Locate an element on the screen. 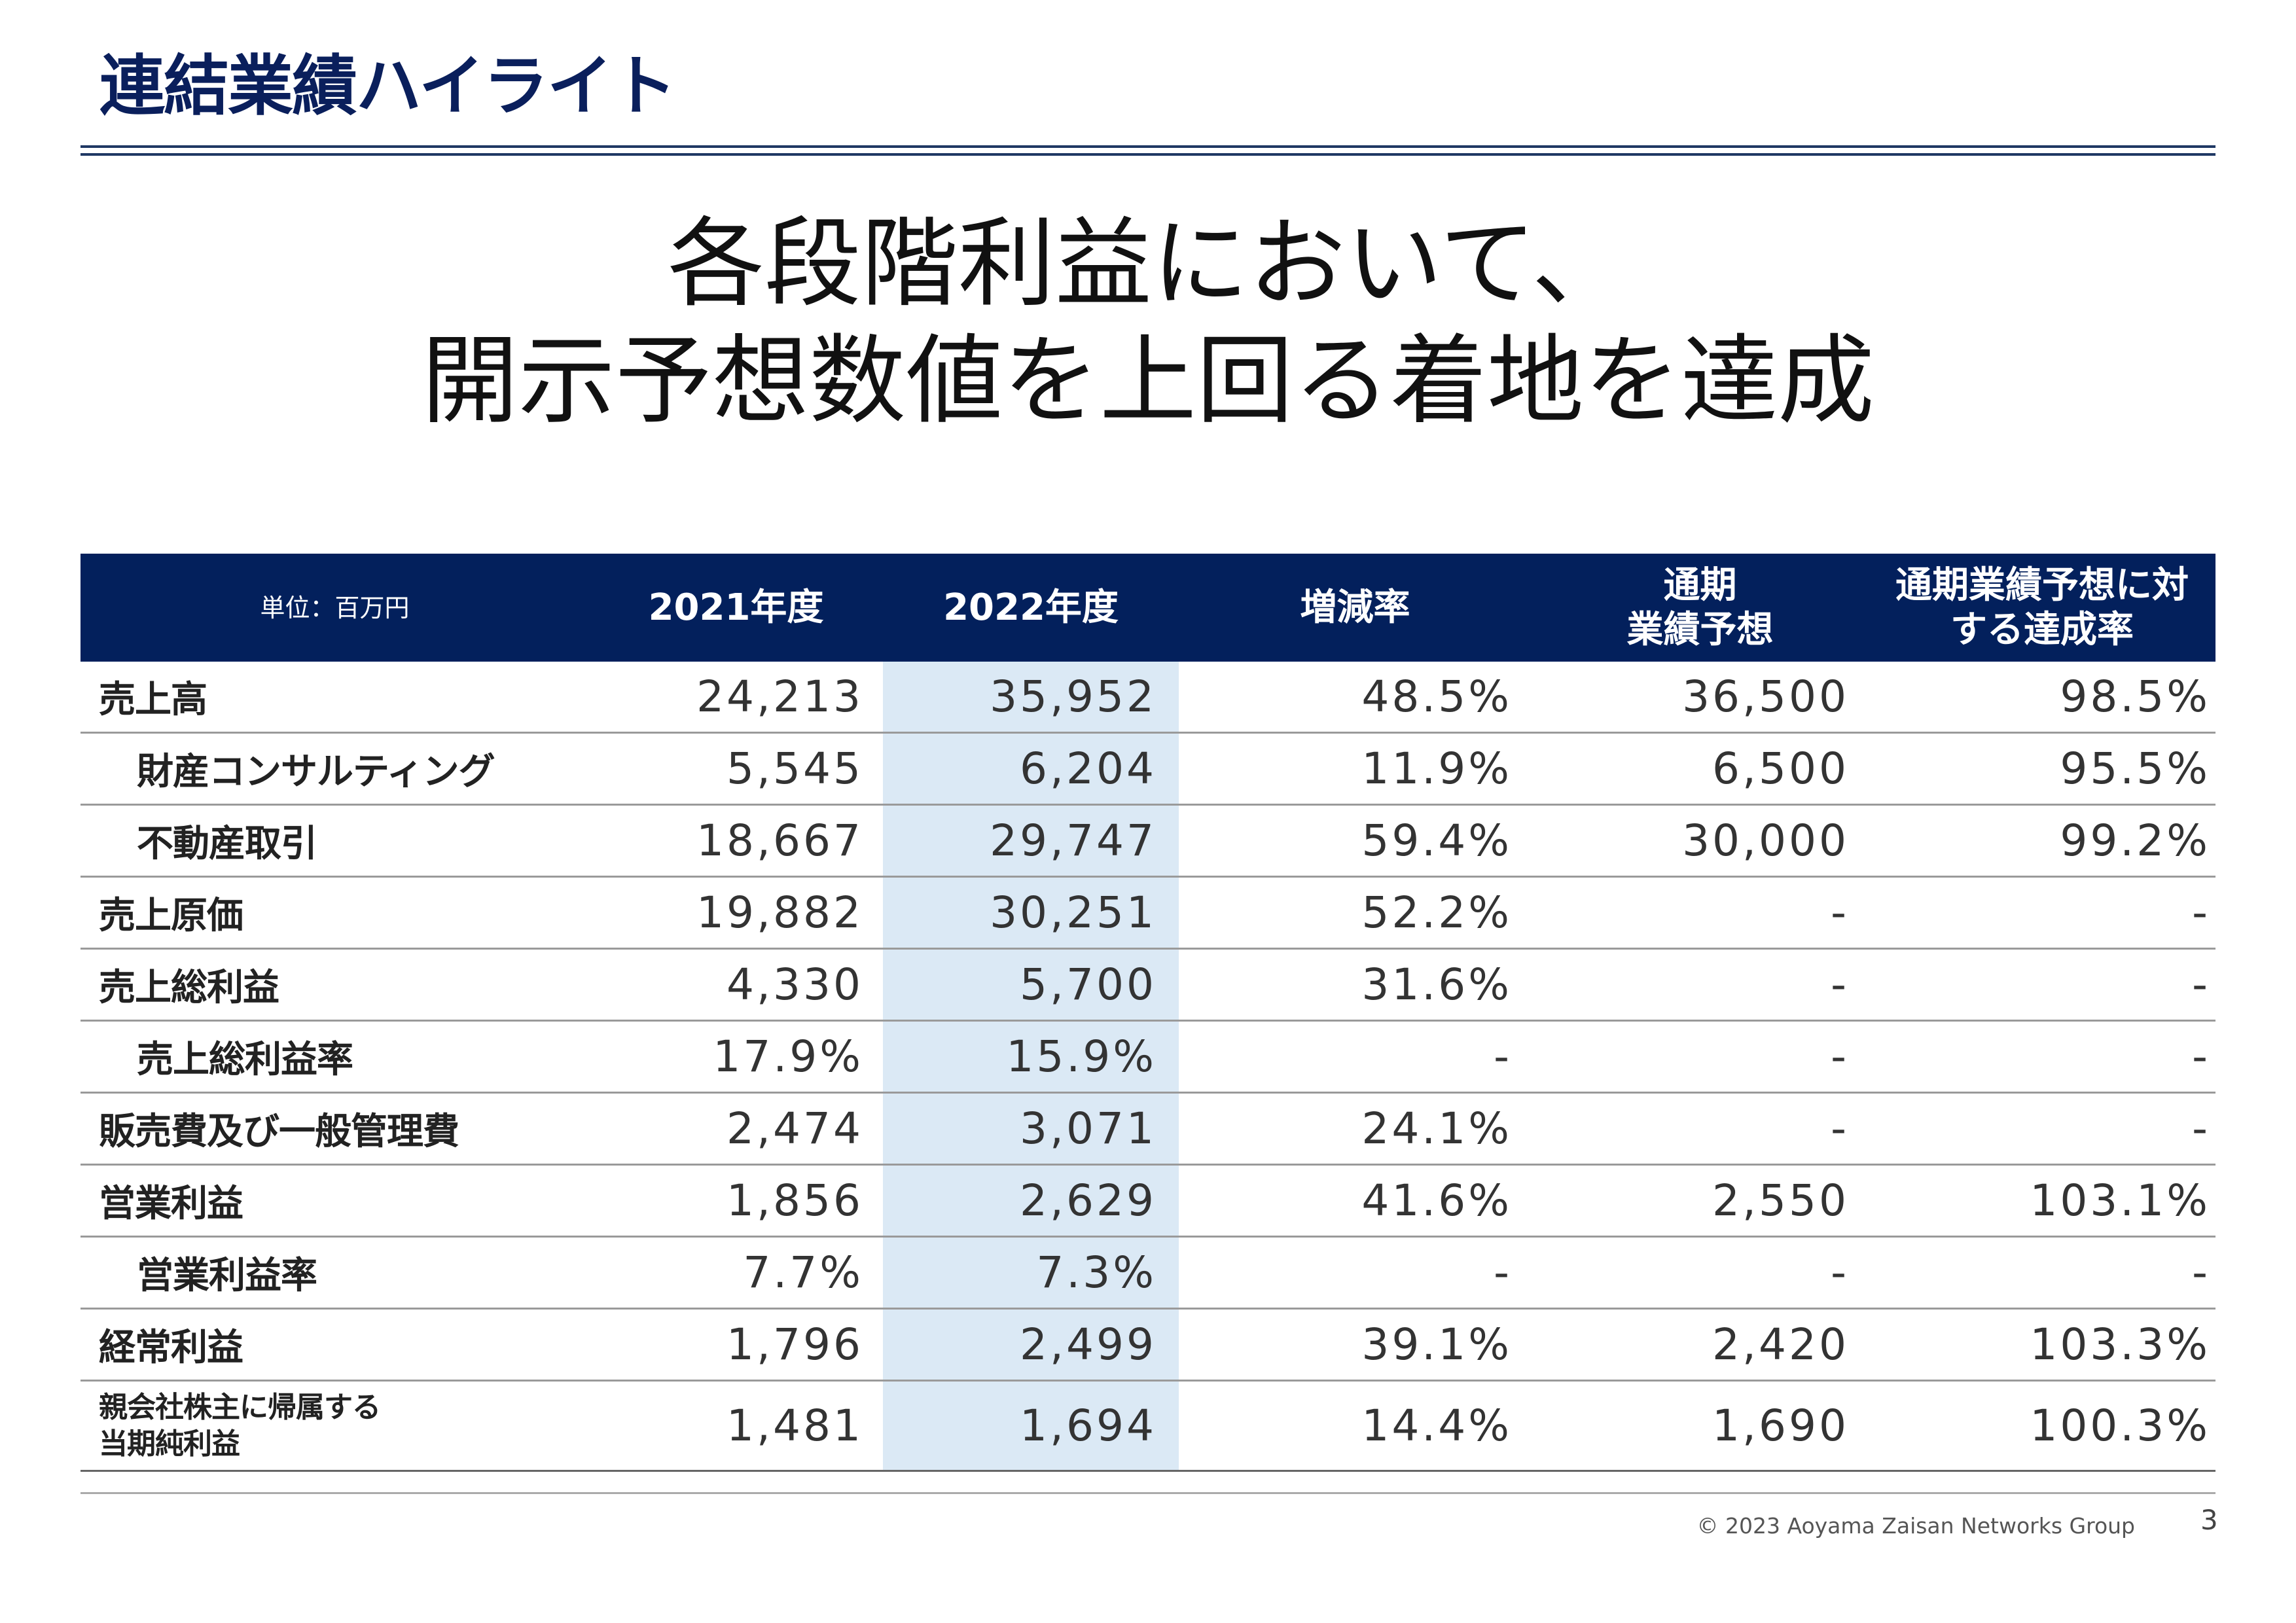  table-row: 不動産取引 18,667 29,747 59.4% 30,000 99.2% is located at coordinates (1148, 841).